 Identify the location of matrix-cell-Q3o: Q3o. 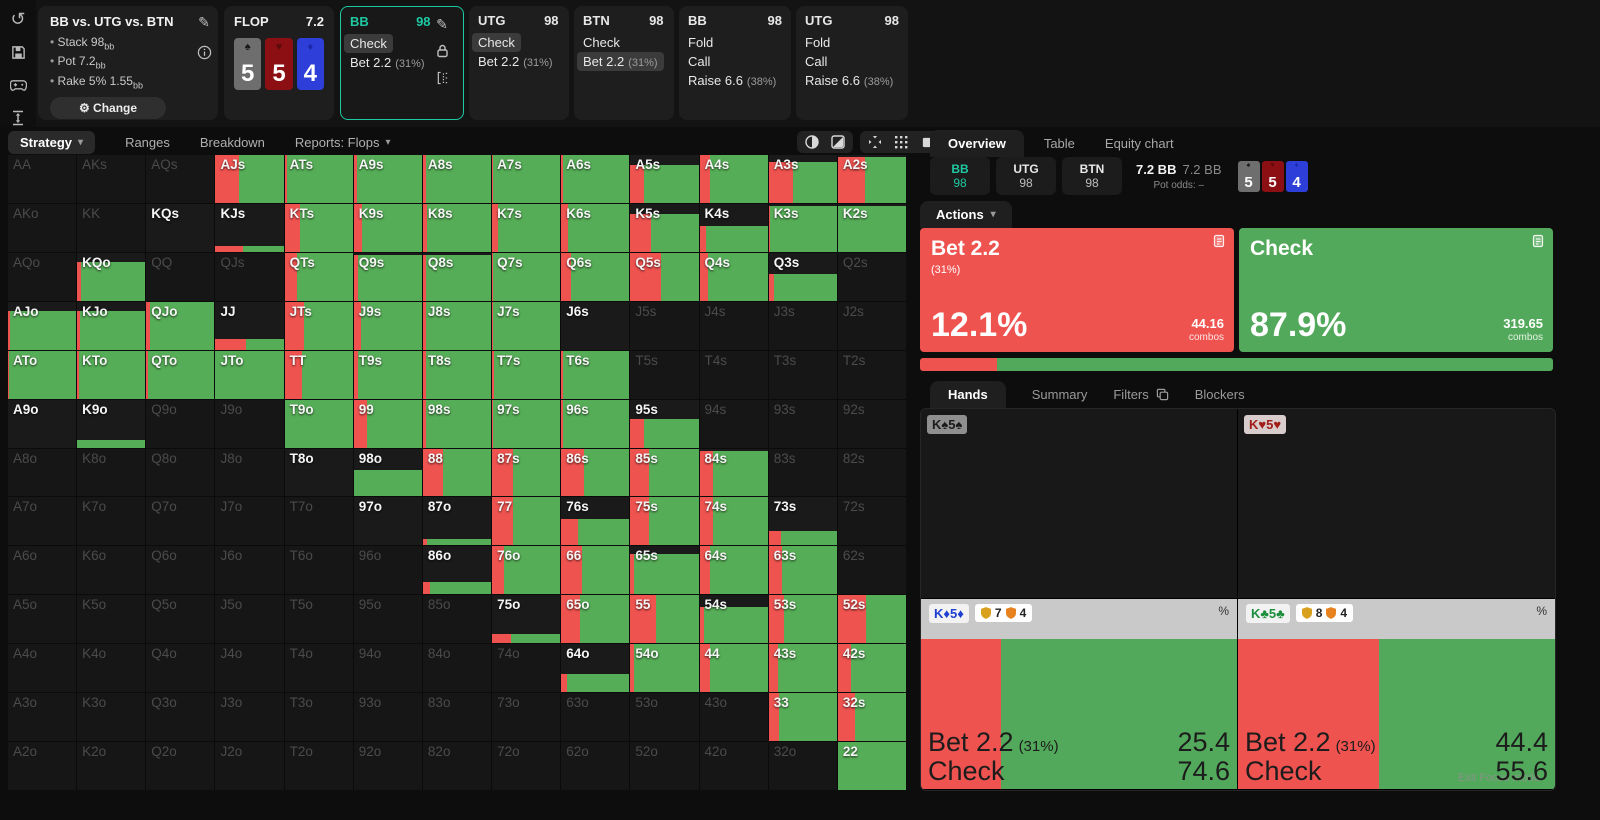
(180, 717).